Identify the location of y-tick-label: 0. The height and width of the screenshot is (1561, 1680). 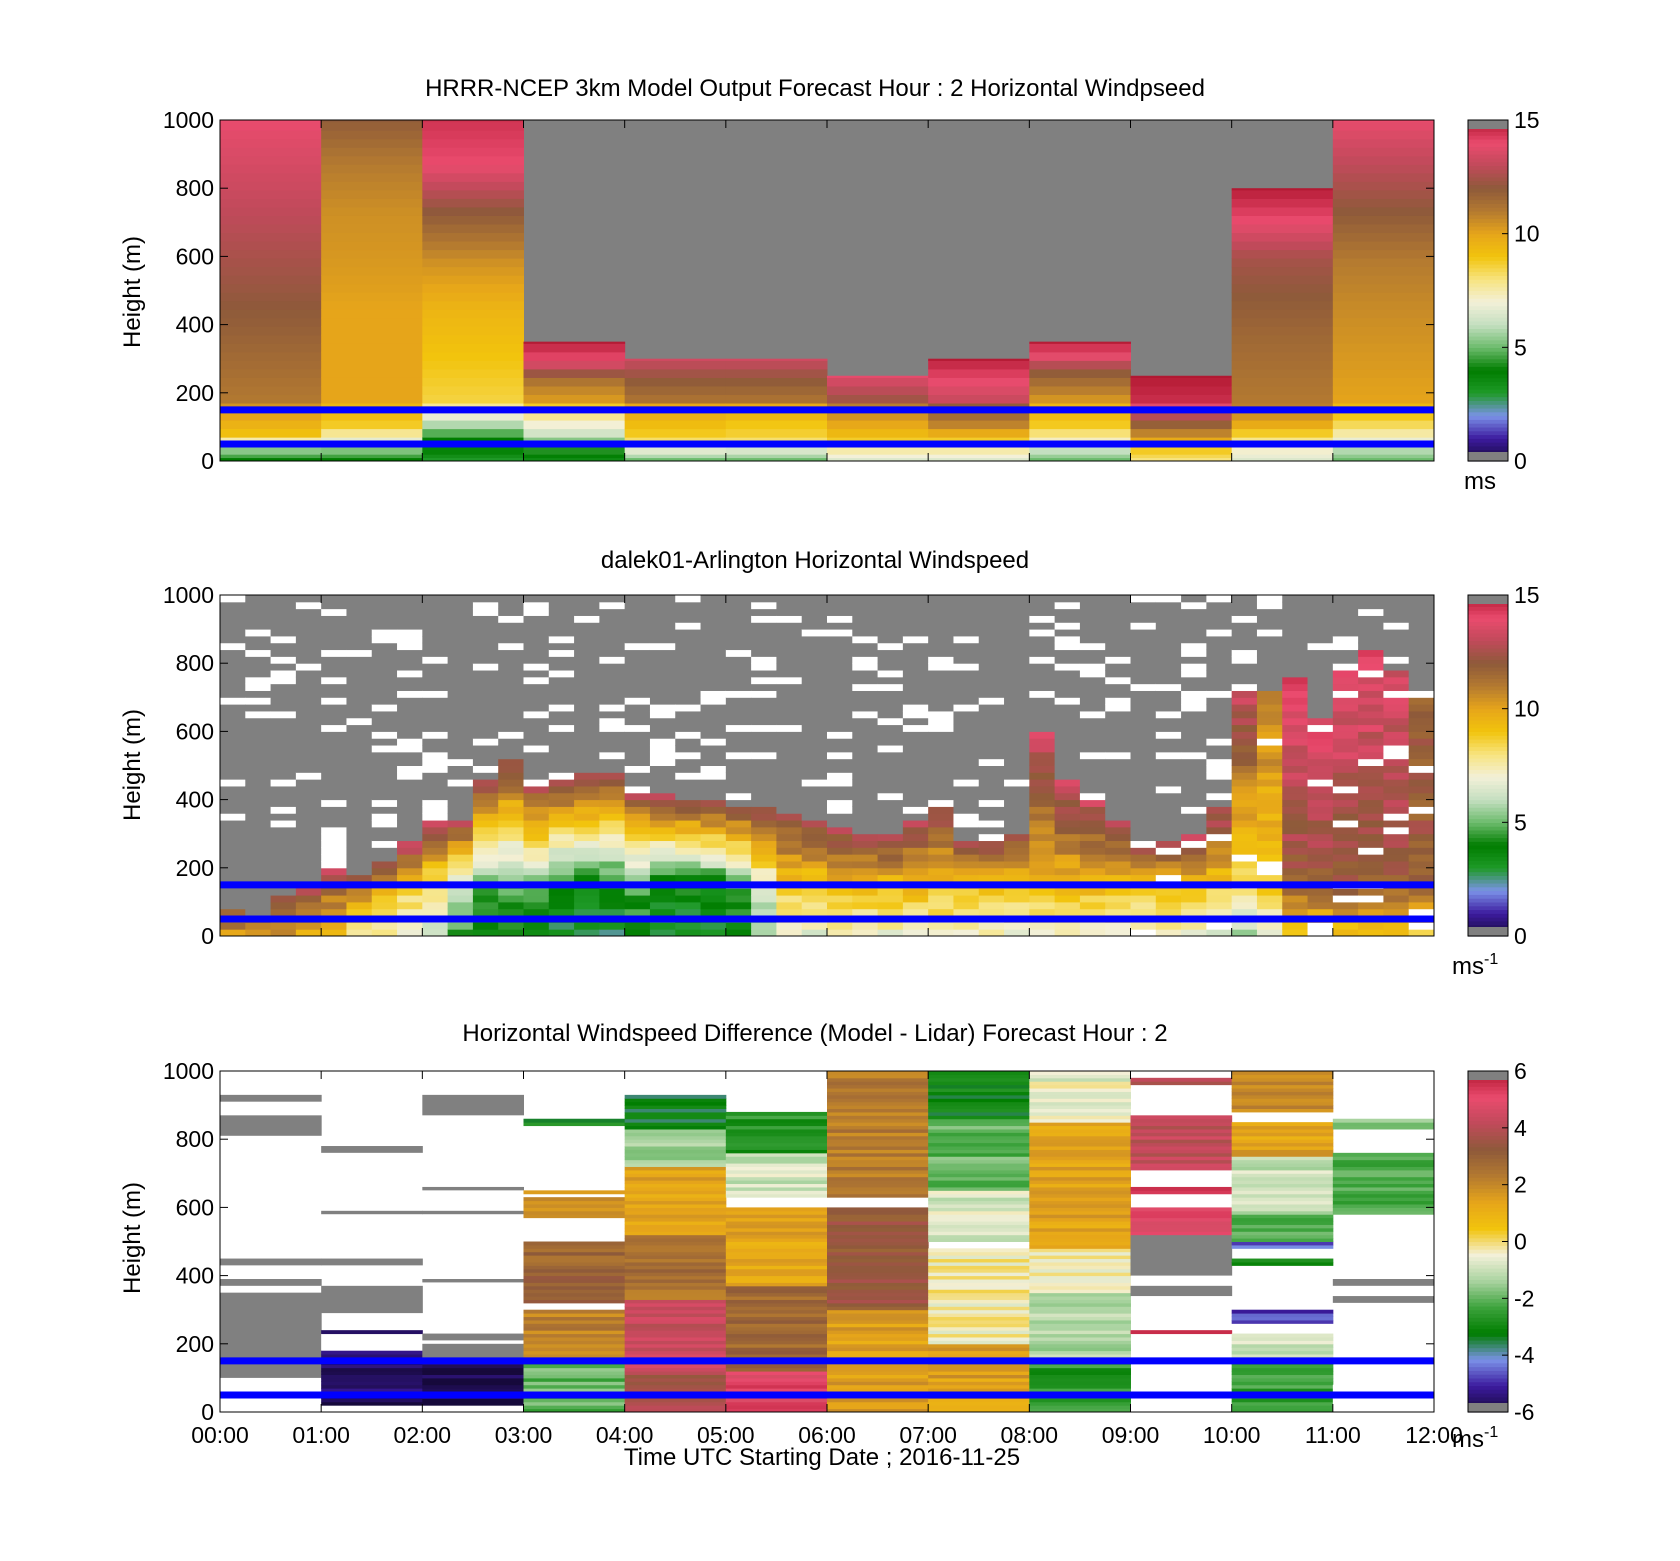
(207, 1412).